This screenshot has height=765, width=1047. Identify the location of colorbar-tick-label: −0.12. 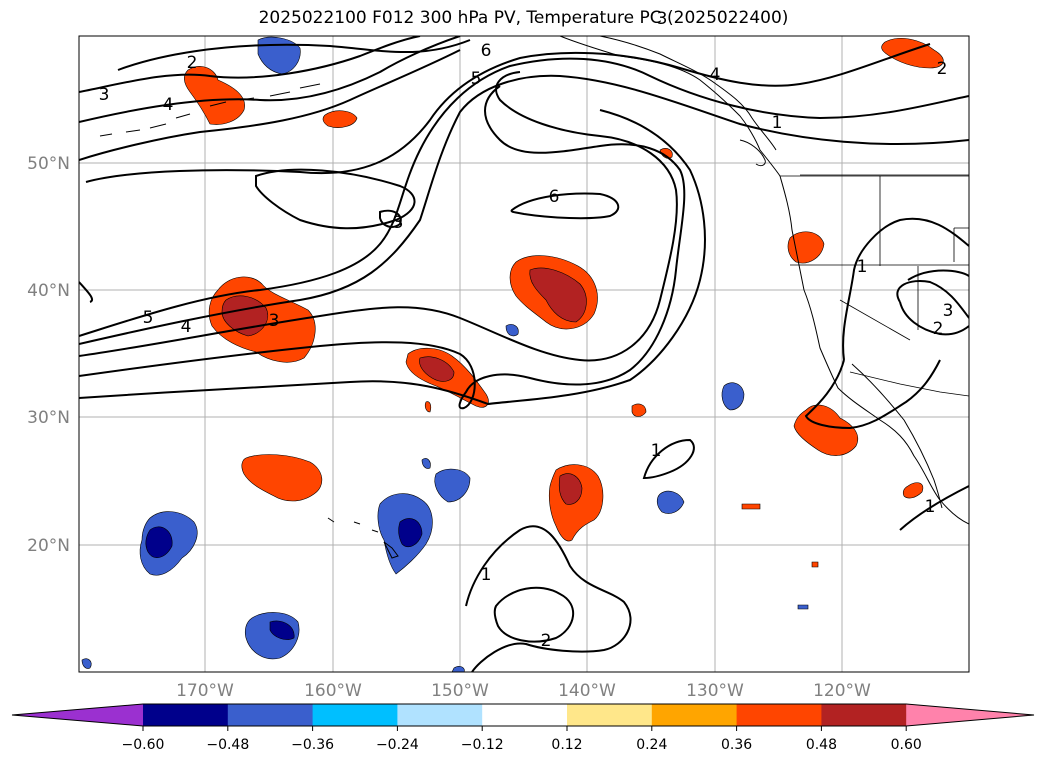
(482, 745).